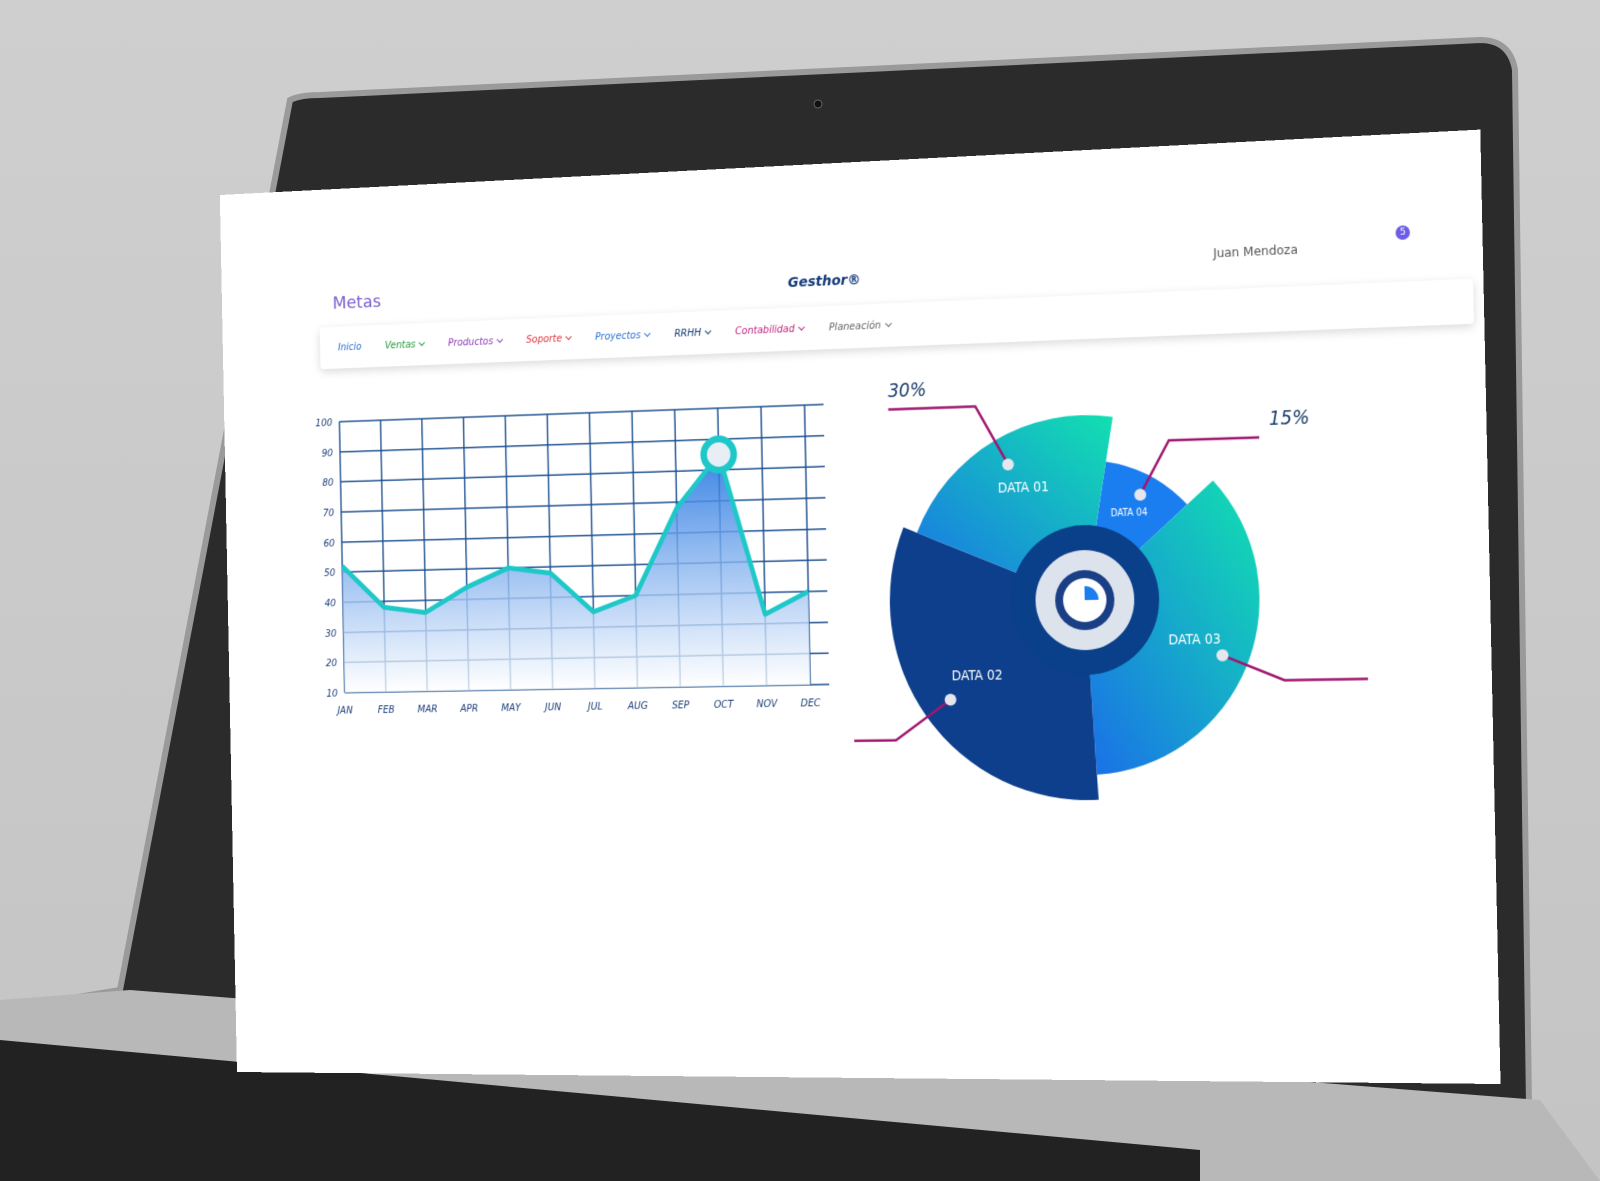  I want to click on hub-core, so click(1084, 600).